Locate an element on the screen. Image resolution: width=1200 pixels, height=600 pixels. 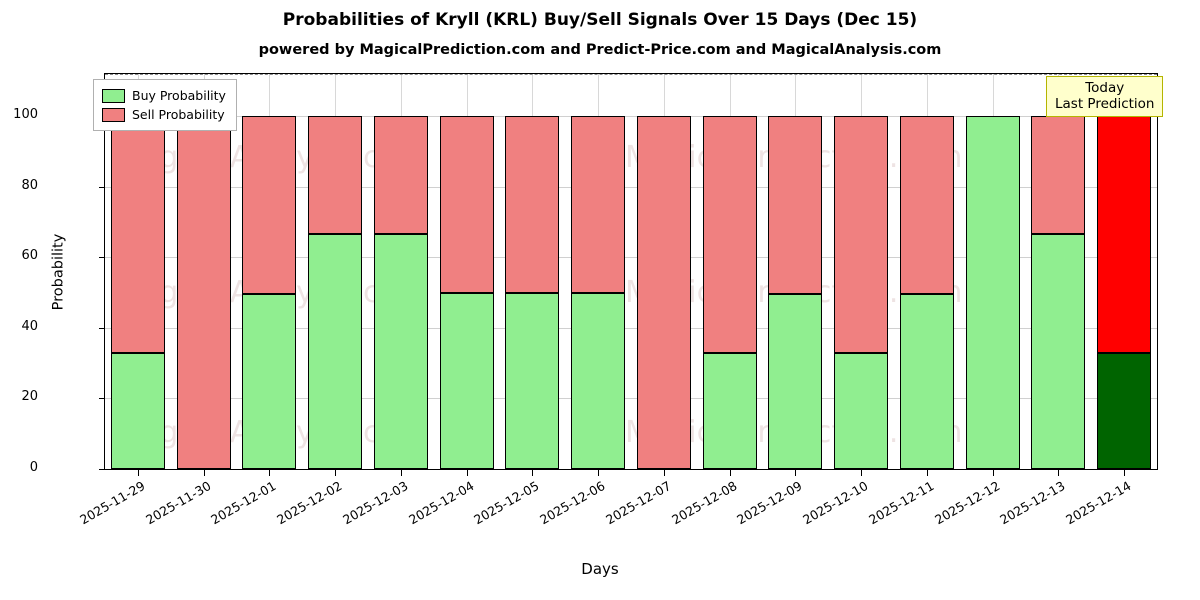
x-tick-label: 2025-12-10 is located at coordinates (835, 503).